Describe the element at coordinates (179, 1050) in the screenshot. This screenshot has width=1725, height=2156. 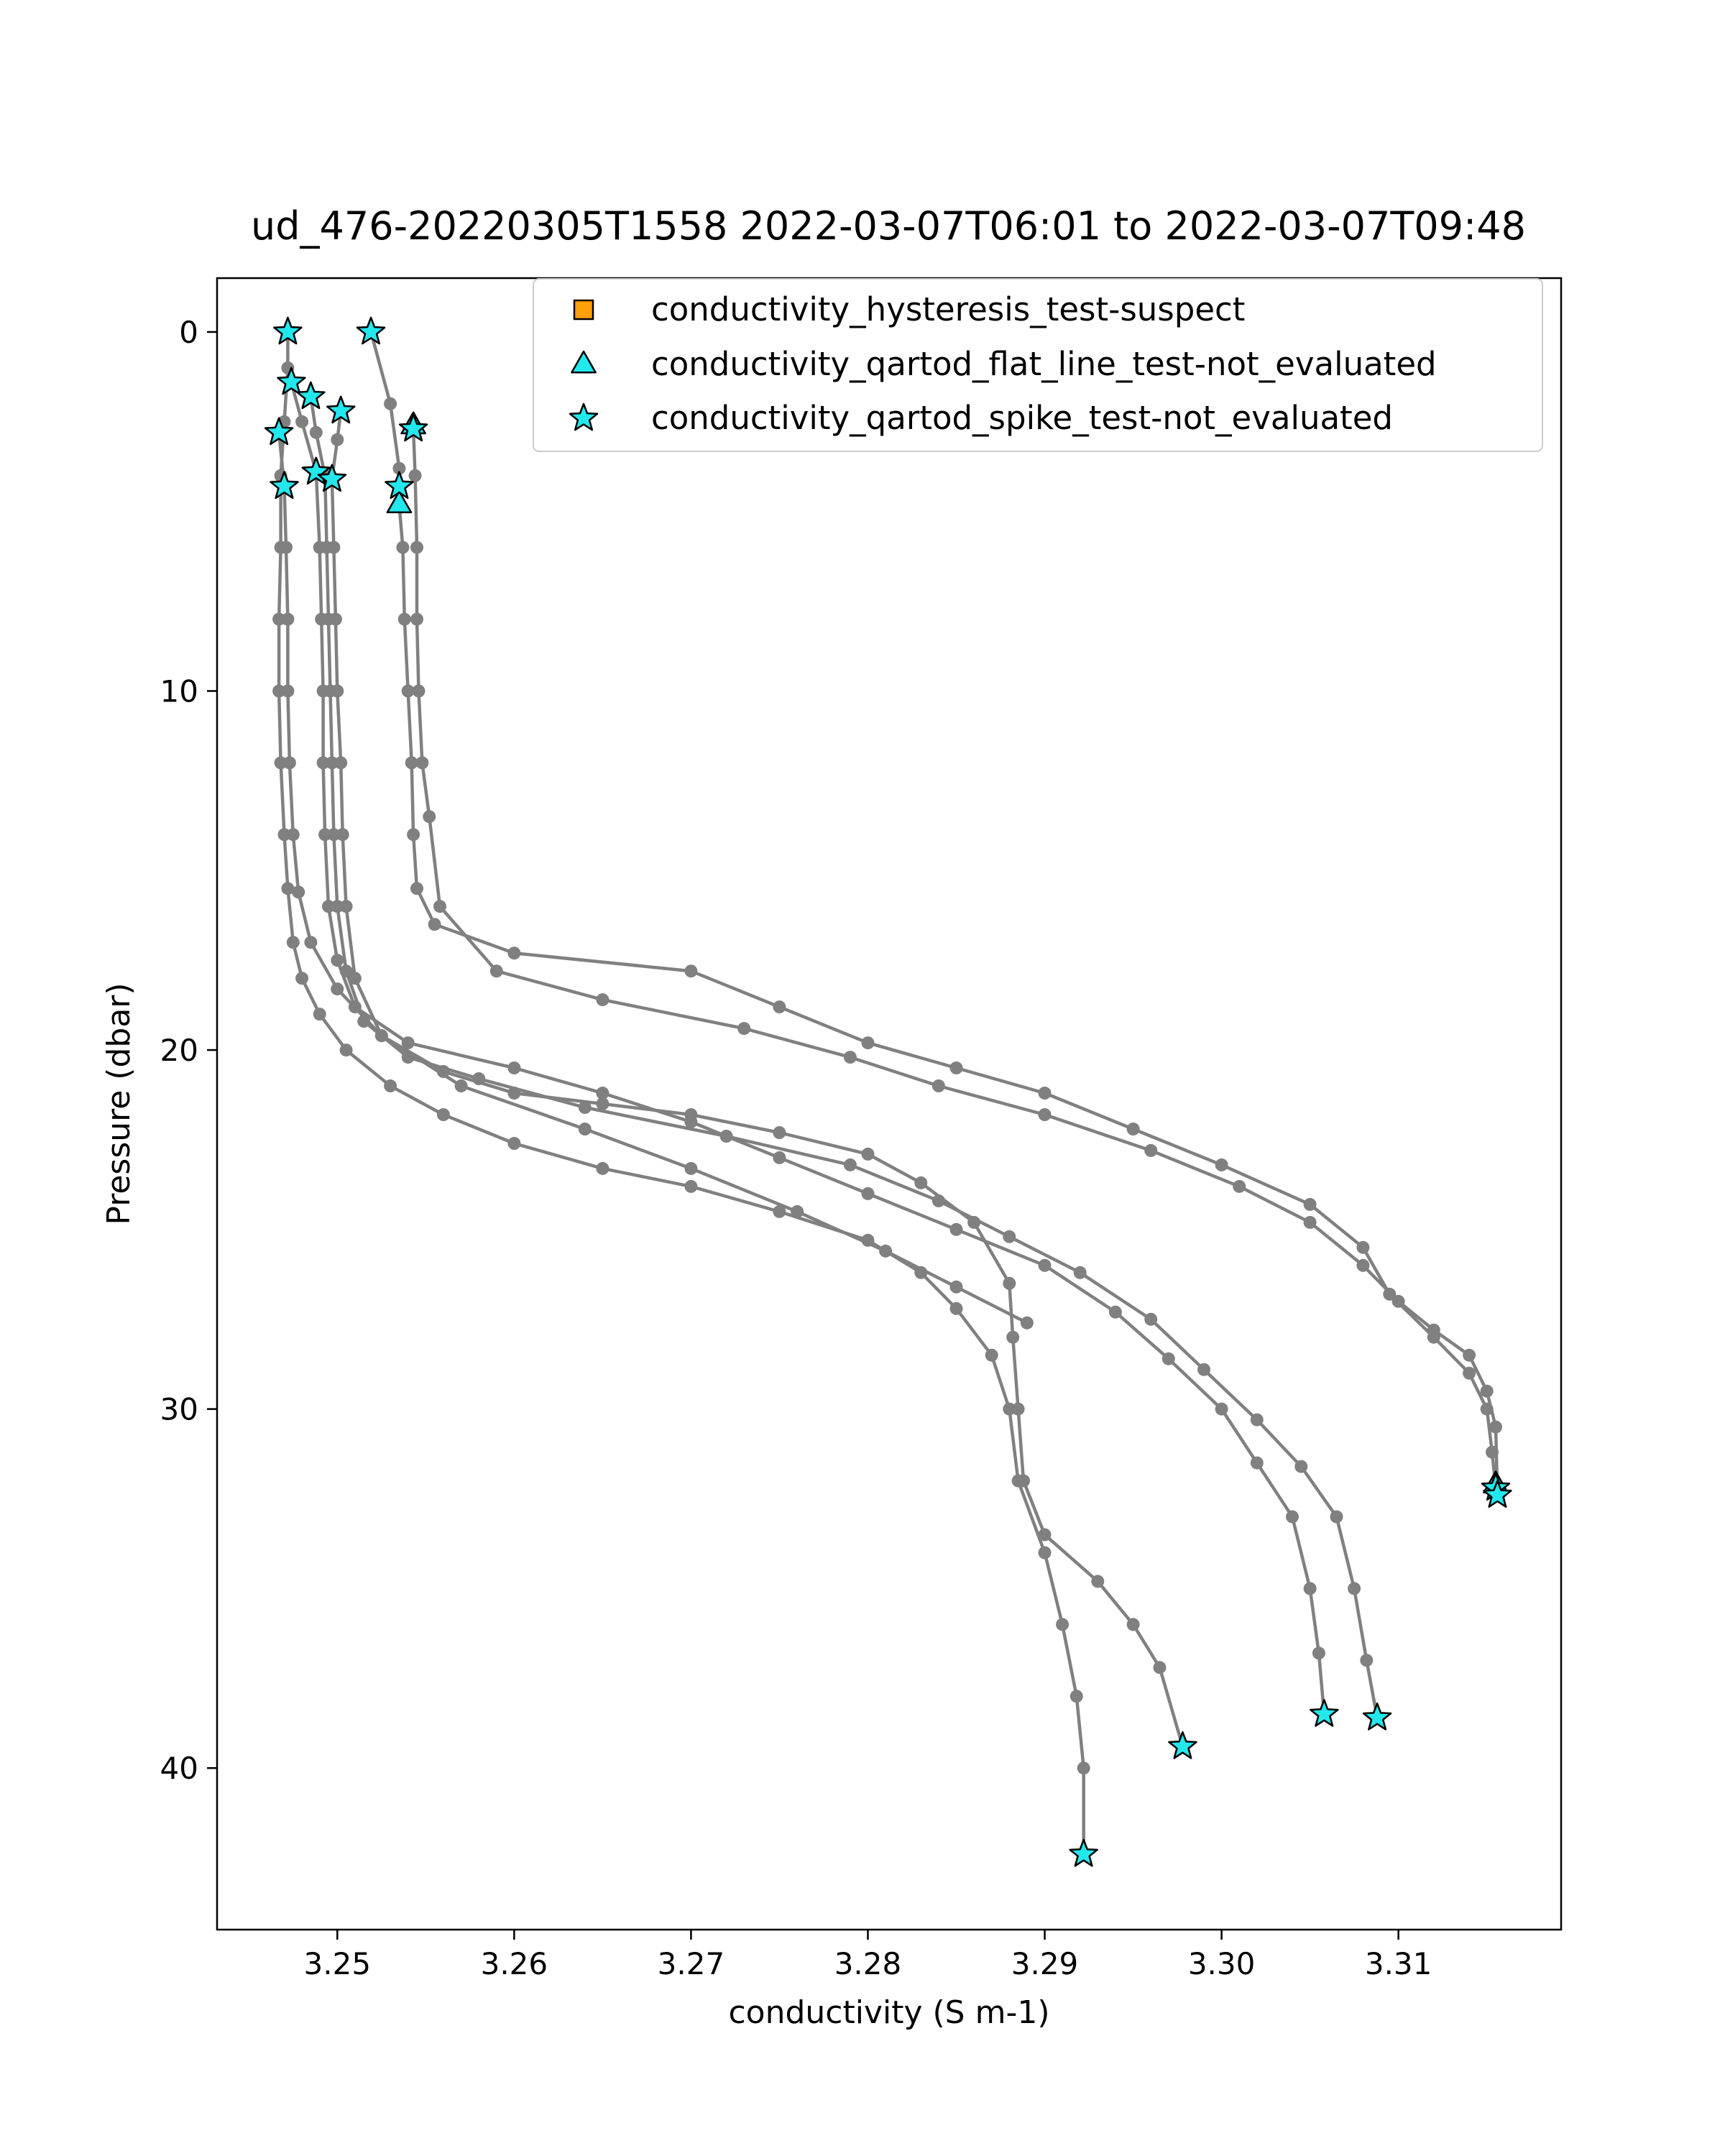
I see `y-tick-label: 20` at that location.